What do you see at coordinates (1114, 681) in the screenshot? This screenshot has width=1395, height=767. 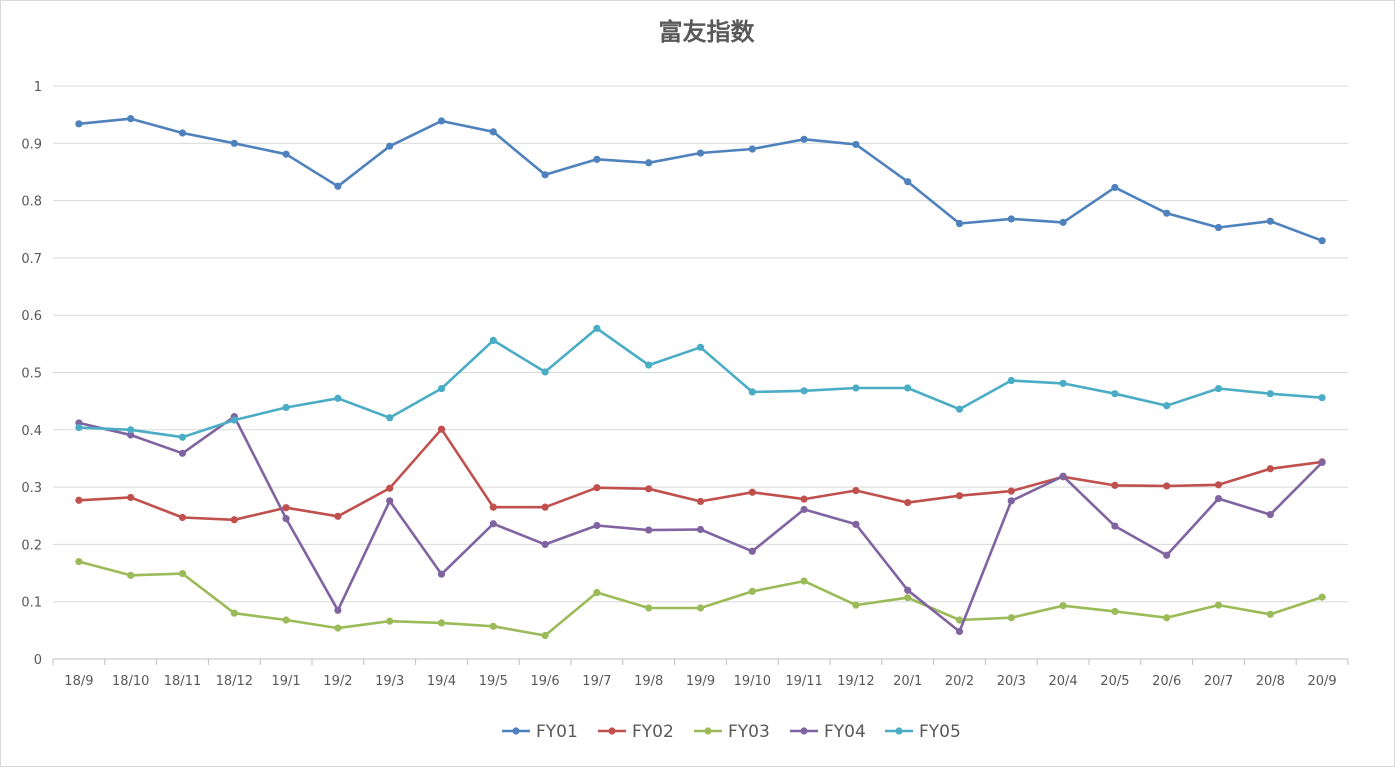 I see `x-tick-label: 20/5` at bounding box center [1114, 681].